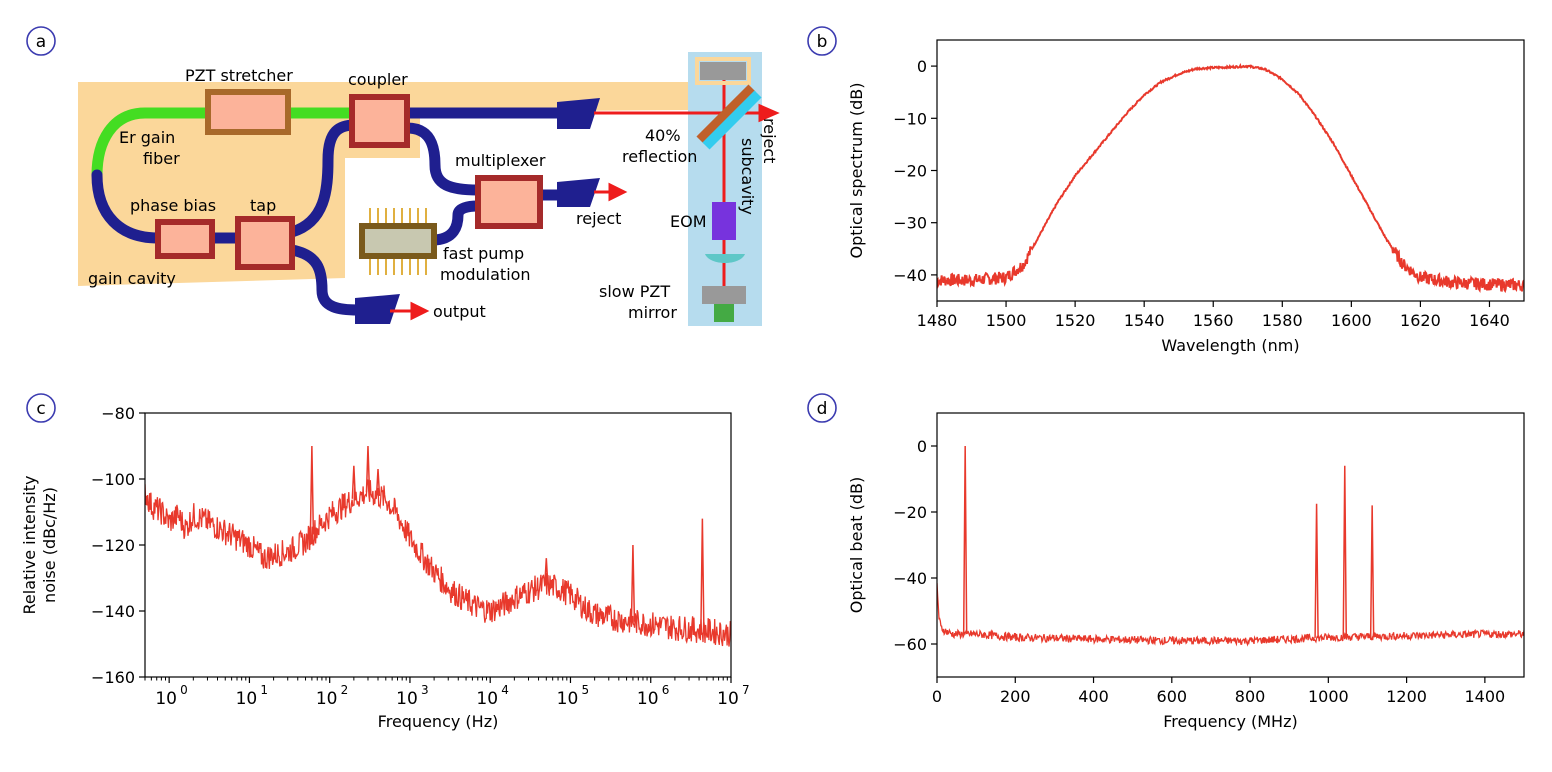  What do you see at coordinates (598, 218) in the screenshot?
I see `label-reject-mux: reject` at bounding box center [598, 218].